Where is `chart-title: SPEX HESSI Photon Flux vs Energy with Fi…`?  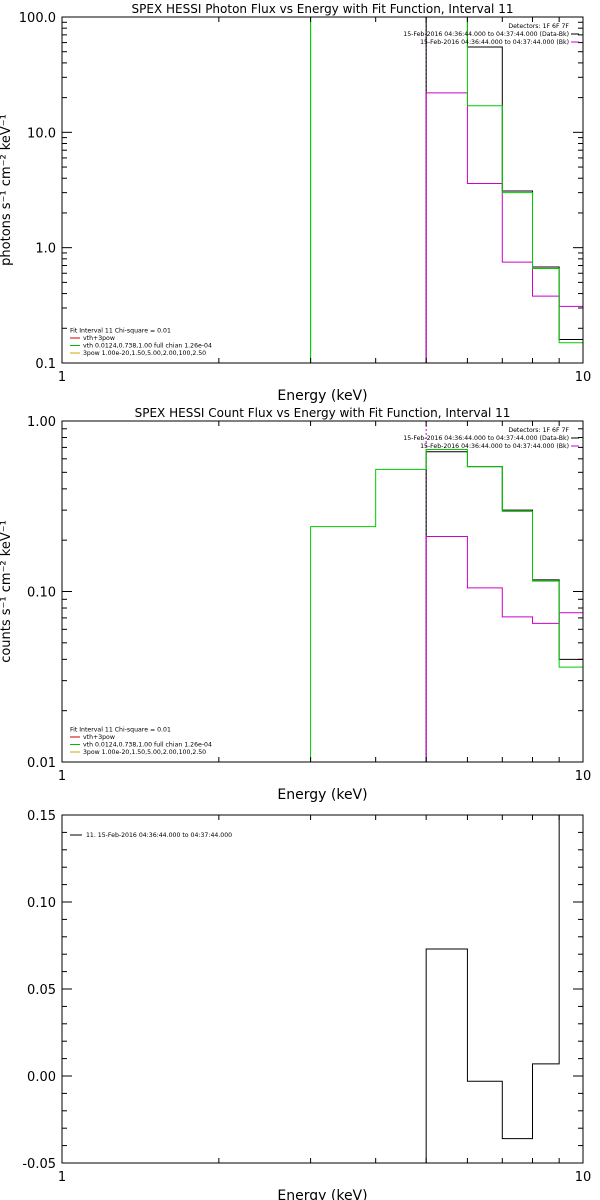
chart-title: SPEX HESSI Photon Flux vs Energy with Fi… is located at coordinates (323, 9).